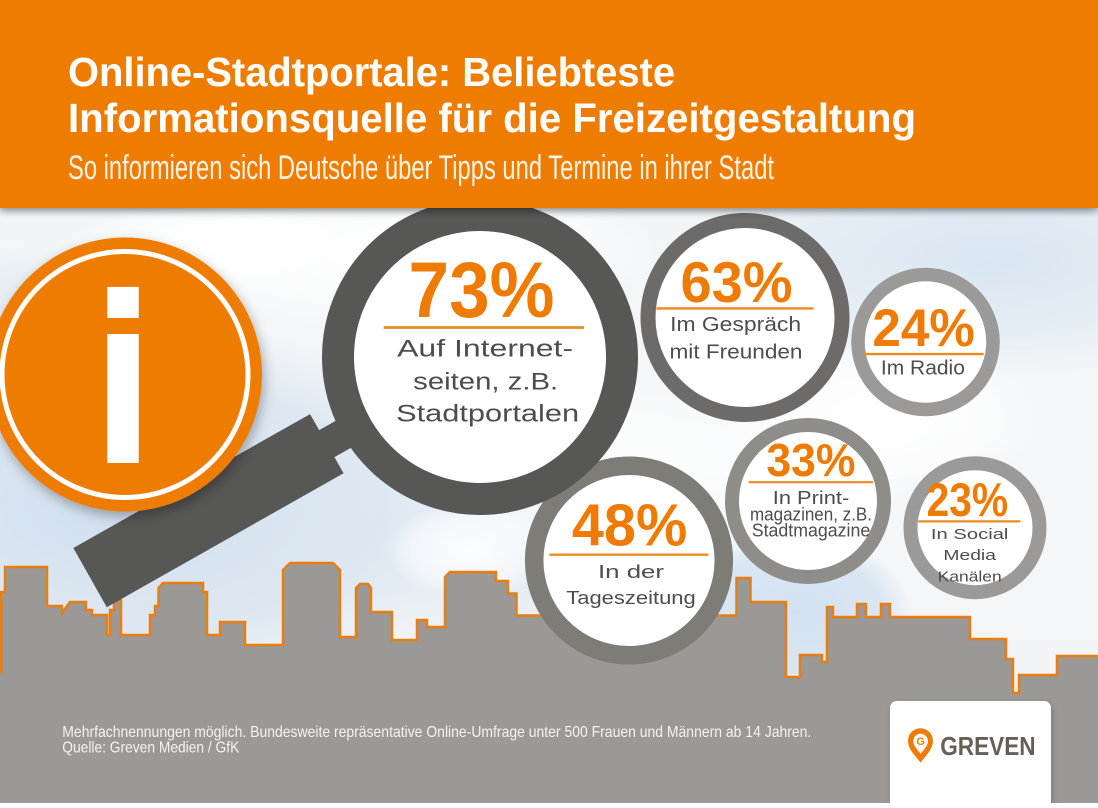 The image size is (1098, 808). I want to click on svg-text: 73%, so click(482, 289).